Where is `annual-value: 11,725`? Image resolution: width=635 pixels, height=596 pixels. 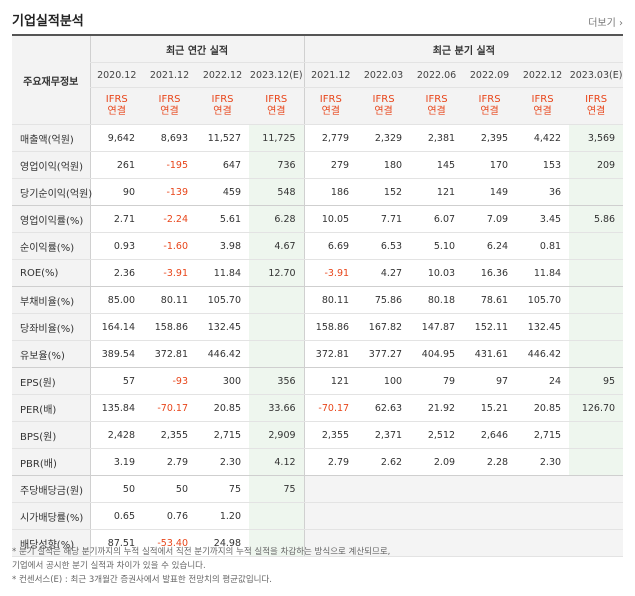 annual-value: 11,725 is located at coordinates (277, 138).